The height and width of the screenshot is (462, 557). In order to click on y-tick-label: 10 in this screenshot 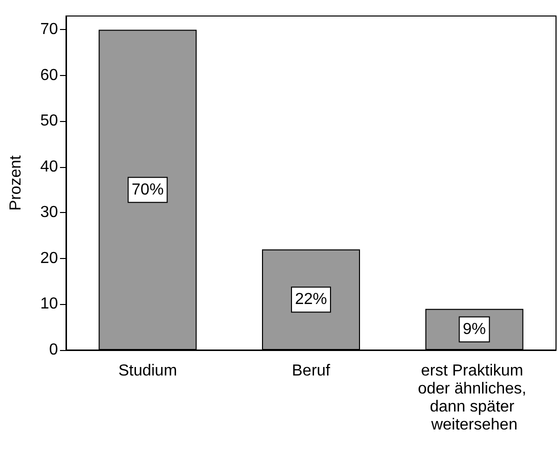, I will do `click(49, 304)`.